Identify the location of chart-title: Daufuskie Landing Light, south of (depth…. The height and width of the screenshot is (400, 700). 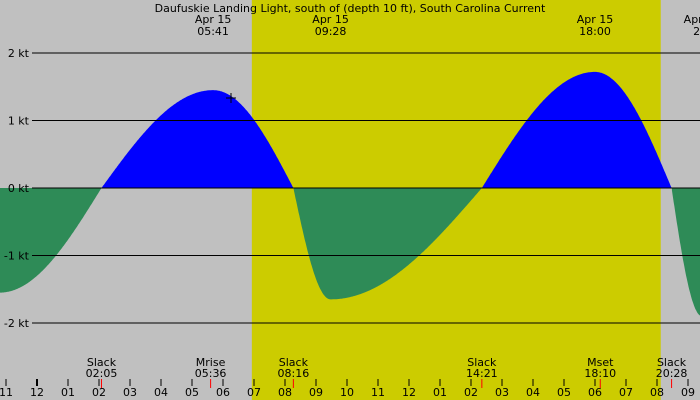
(350, 8).